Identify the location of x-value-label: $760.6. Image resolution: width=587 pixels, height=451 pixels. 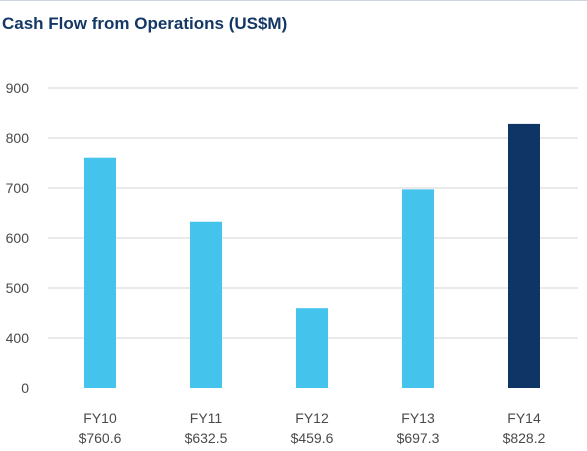
(100, 438).